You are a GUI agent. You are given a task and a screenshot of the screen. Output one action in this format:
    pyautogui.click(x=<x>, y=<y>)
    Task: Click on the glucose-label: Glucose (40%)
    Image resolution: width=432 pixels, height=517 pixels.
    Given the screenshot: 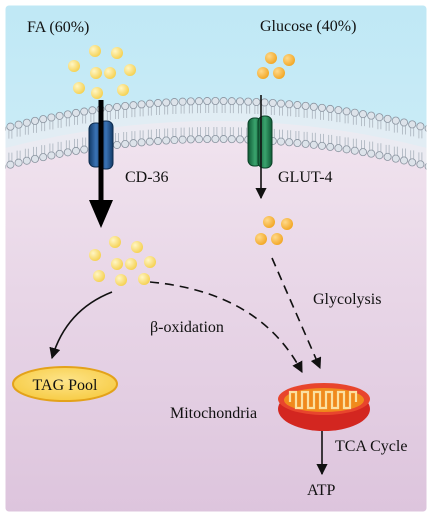 What is the action you would take?
    pyautogui.click(x=308, y=26)
    